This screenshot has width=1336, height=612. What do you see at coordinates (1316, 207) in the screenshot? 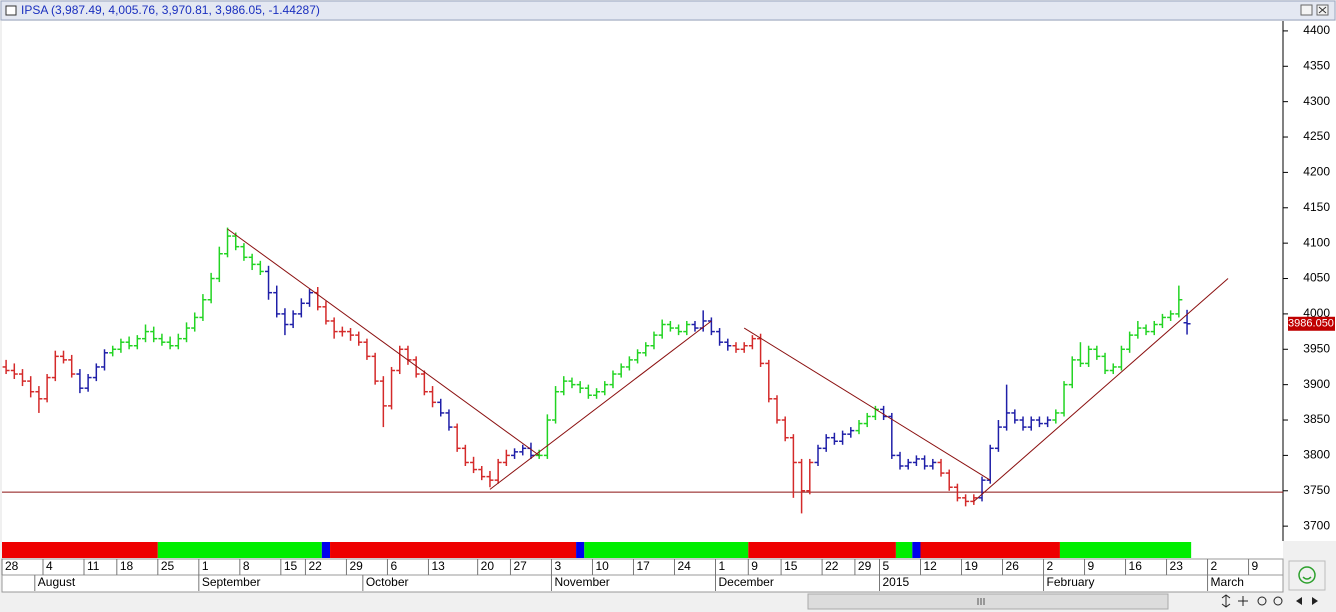
I see `y-tick-label: 4150` at bounding box center [1316, 207].